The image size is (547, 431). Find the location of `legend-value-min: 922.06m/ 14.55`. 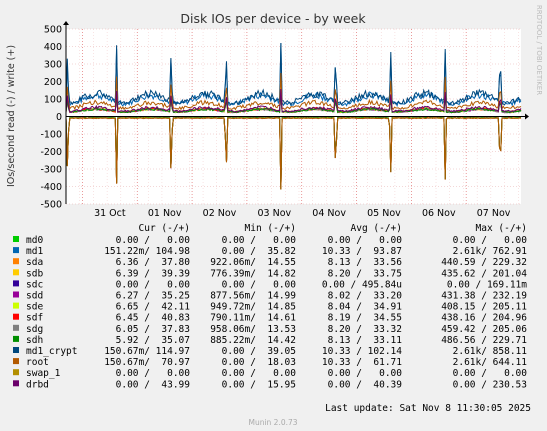

legend-value-min: 922.06m/ 14.55 is located at coordinates (253, 262).